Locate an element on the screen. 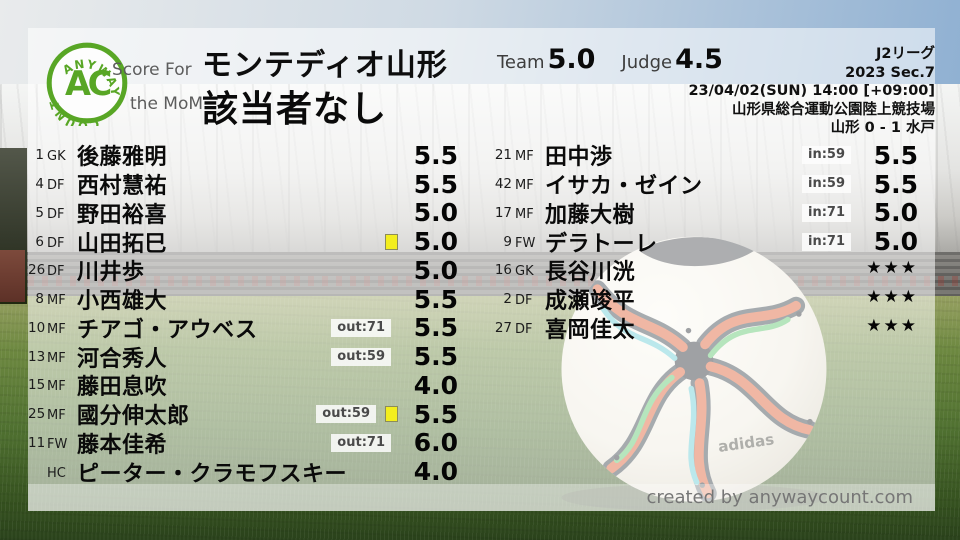  player-row: 2 DF 成瀬竣平 ★★★ is located at coordinates (704, 299).